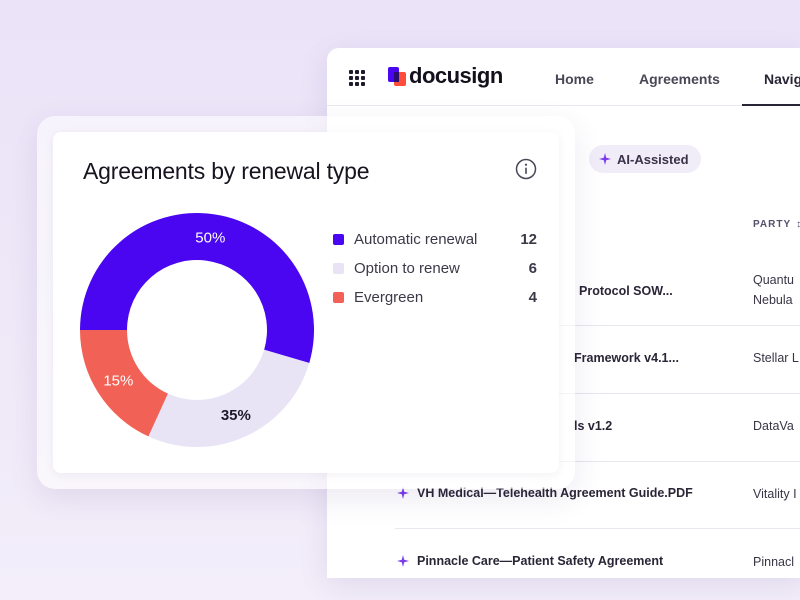  Describe the element at coordinates (416, 239) in the screenshot. I see `legend-label: Automatic renewal` at that location.